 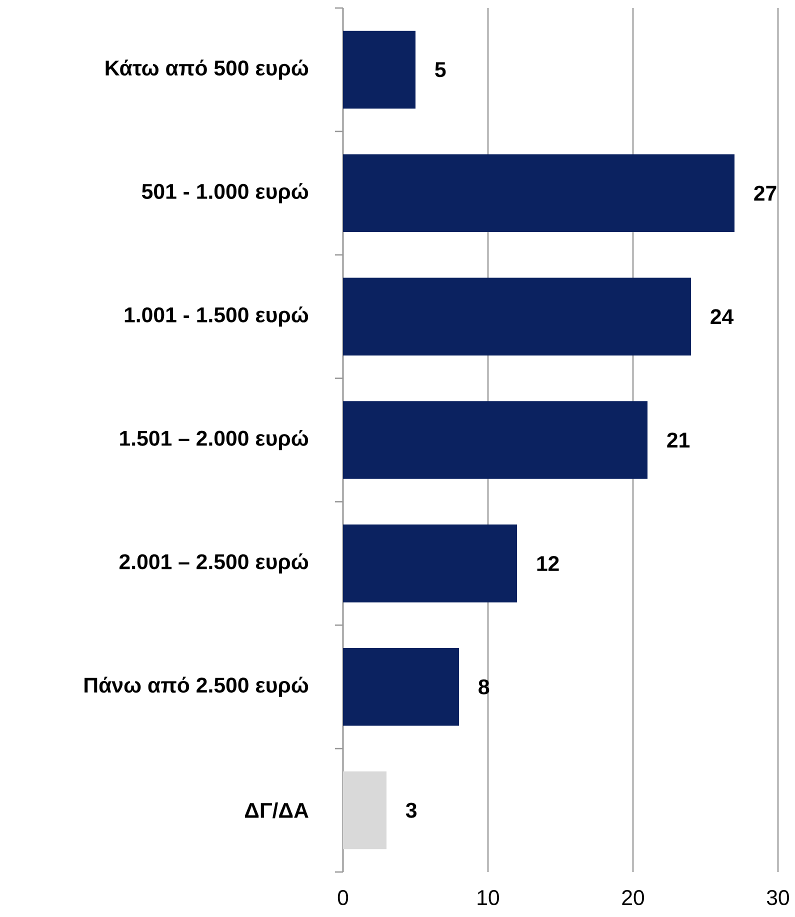 What do you see at coordinates (207, 70) in the screenshot?
I see `y-tick-label: Κάτω από 500 ευρώ` at bounding box center [207, 70].